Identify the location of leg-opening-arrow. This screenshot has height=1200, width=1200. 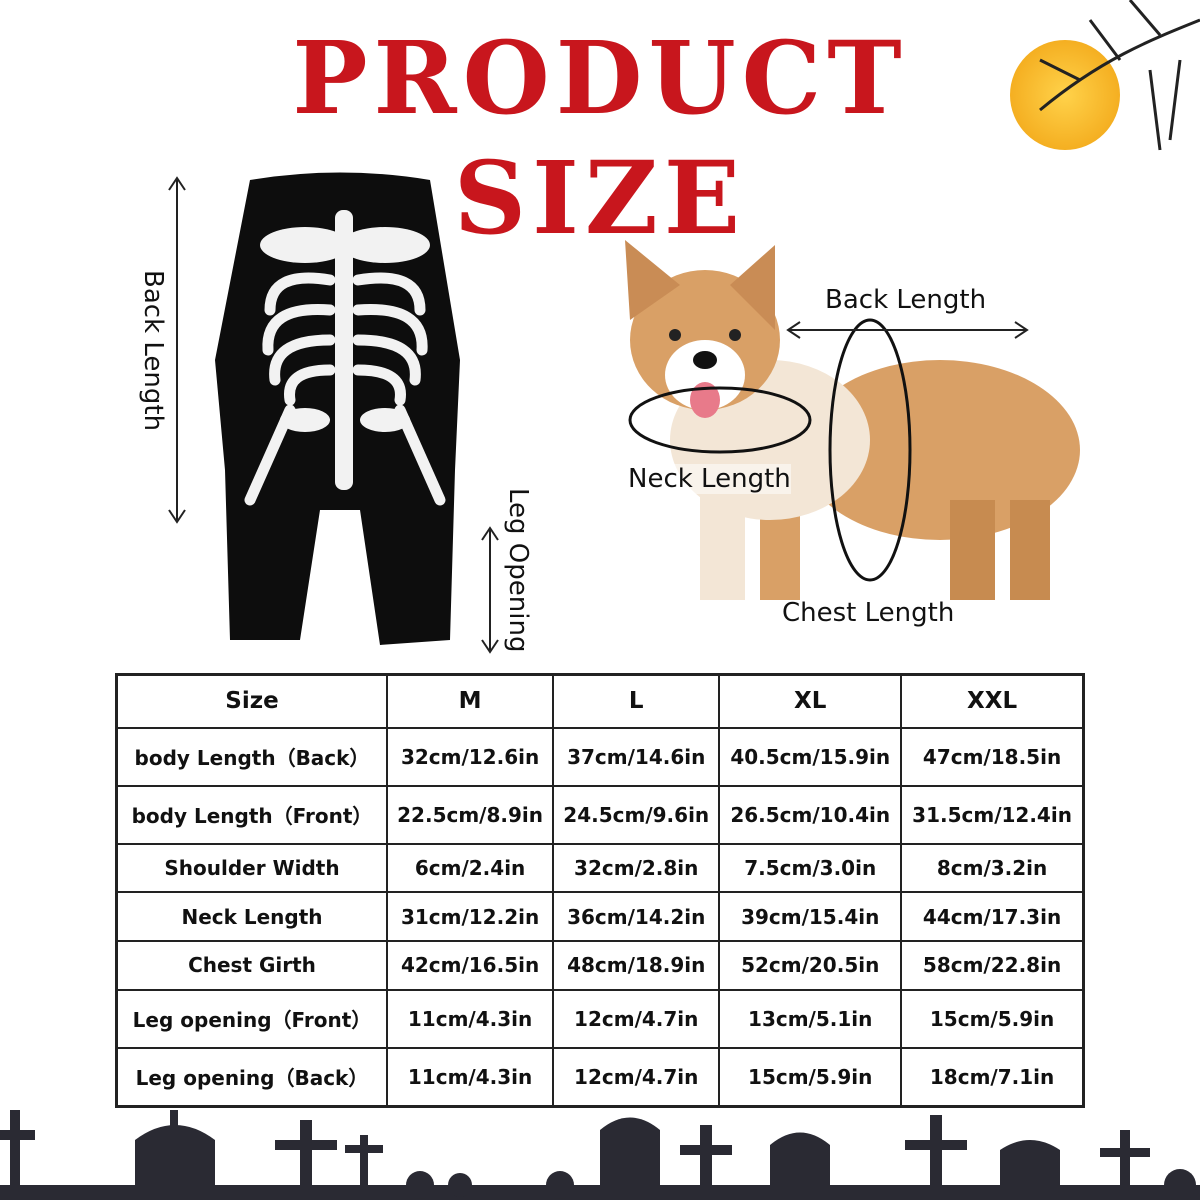
(490, 590).